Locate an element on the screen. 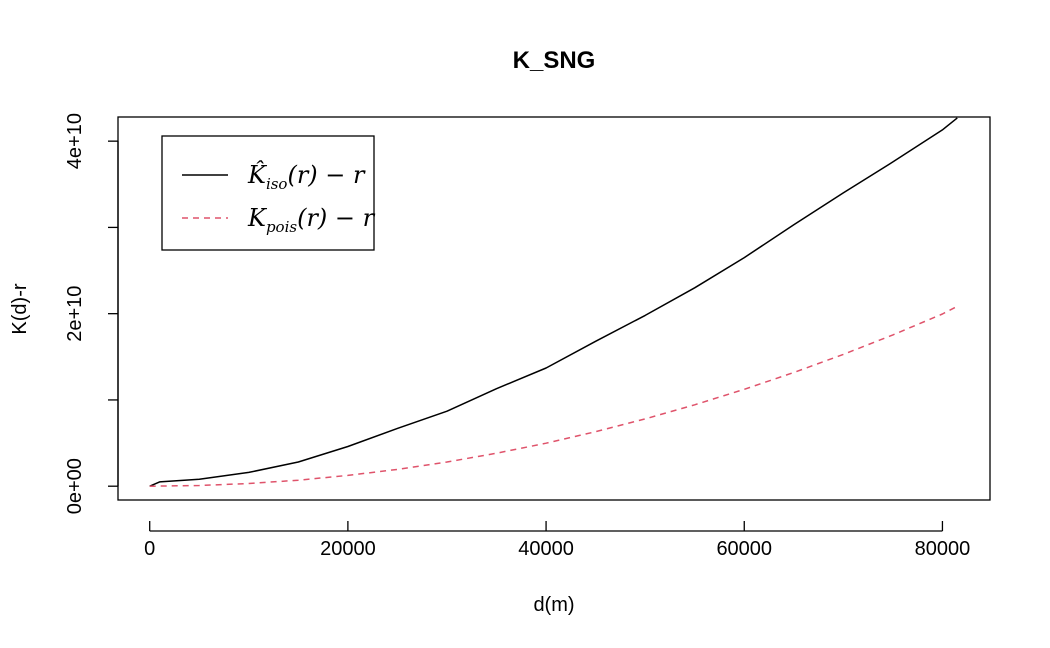 This screenshot has height=648, width=1050. x-tick-label: 20000 is located at coordinates (348, 549).